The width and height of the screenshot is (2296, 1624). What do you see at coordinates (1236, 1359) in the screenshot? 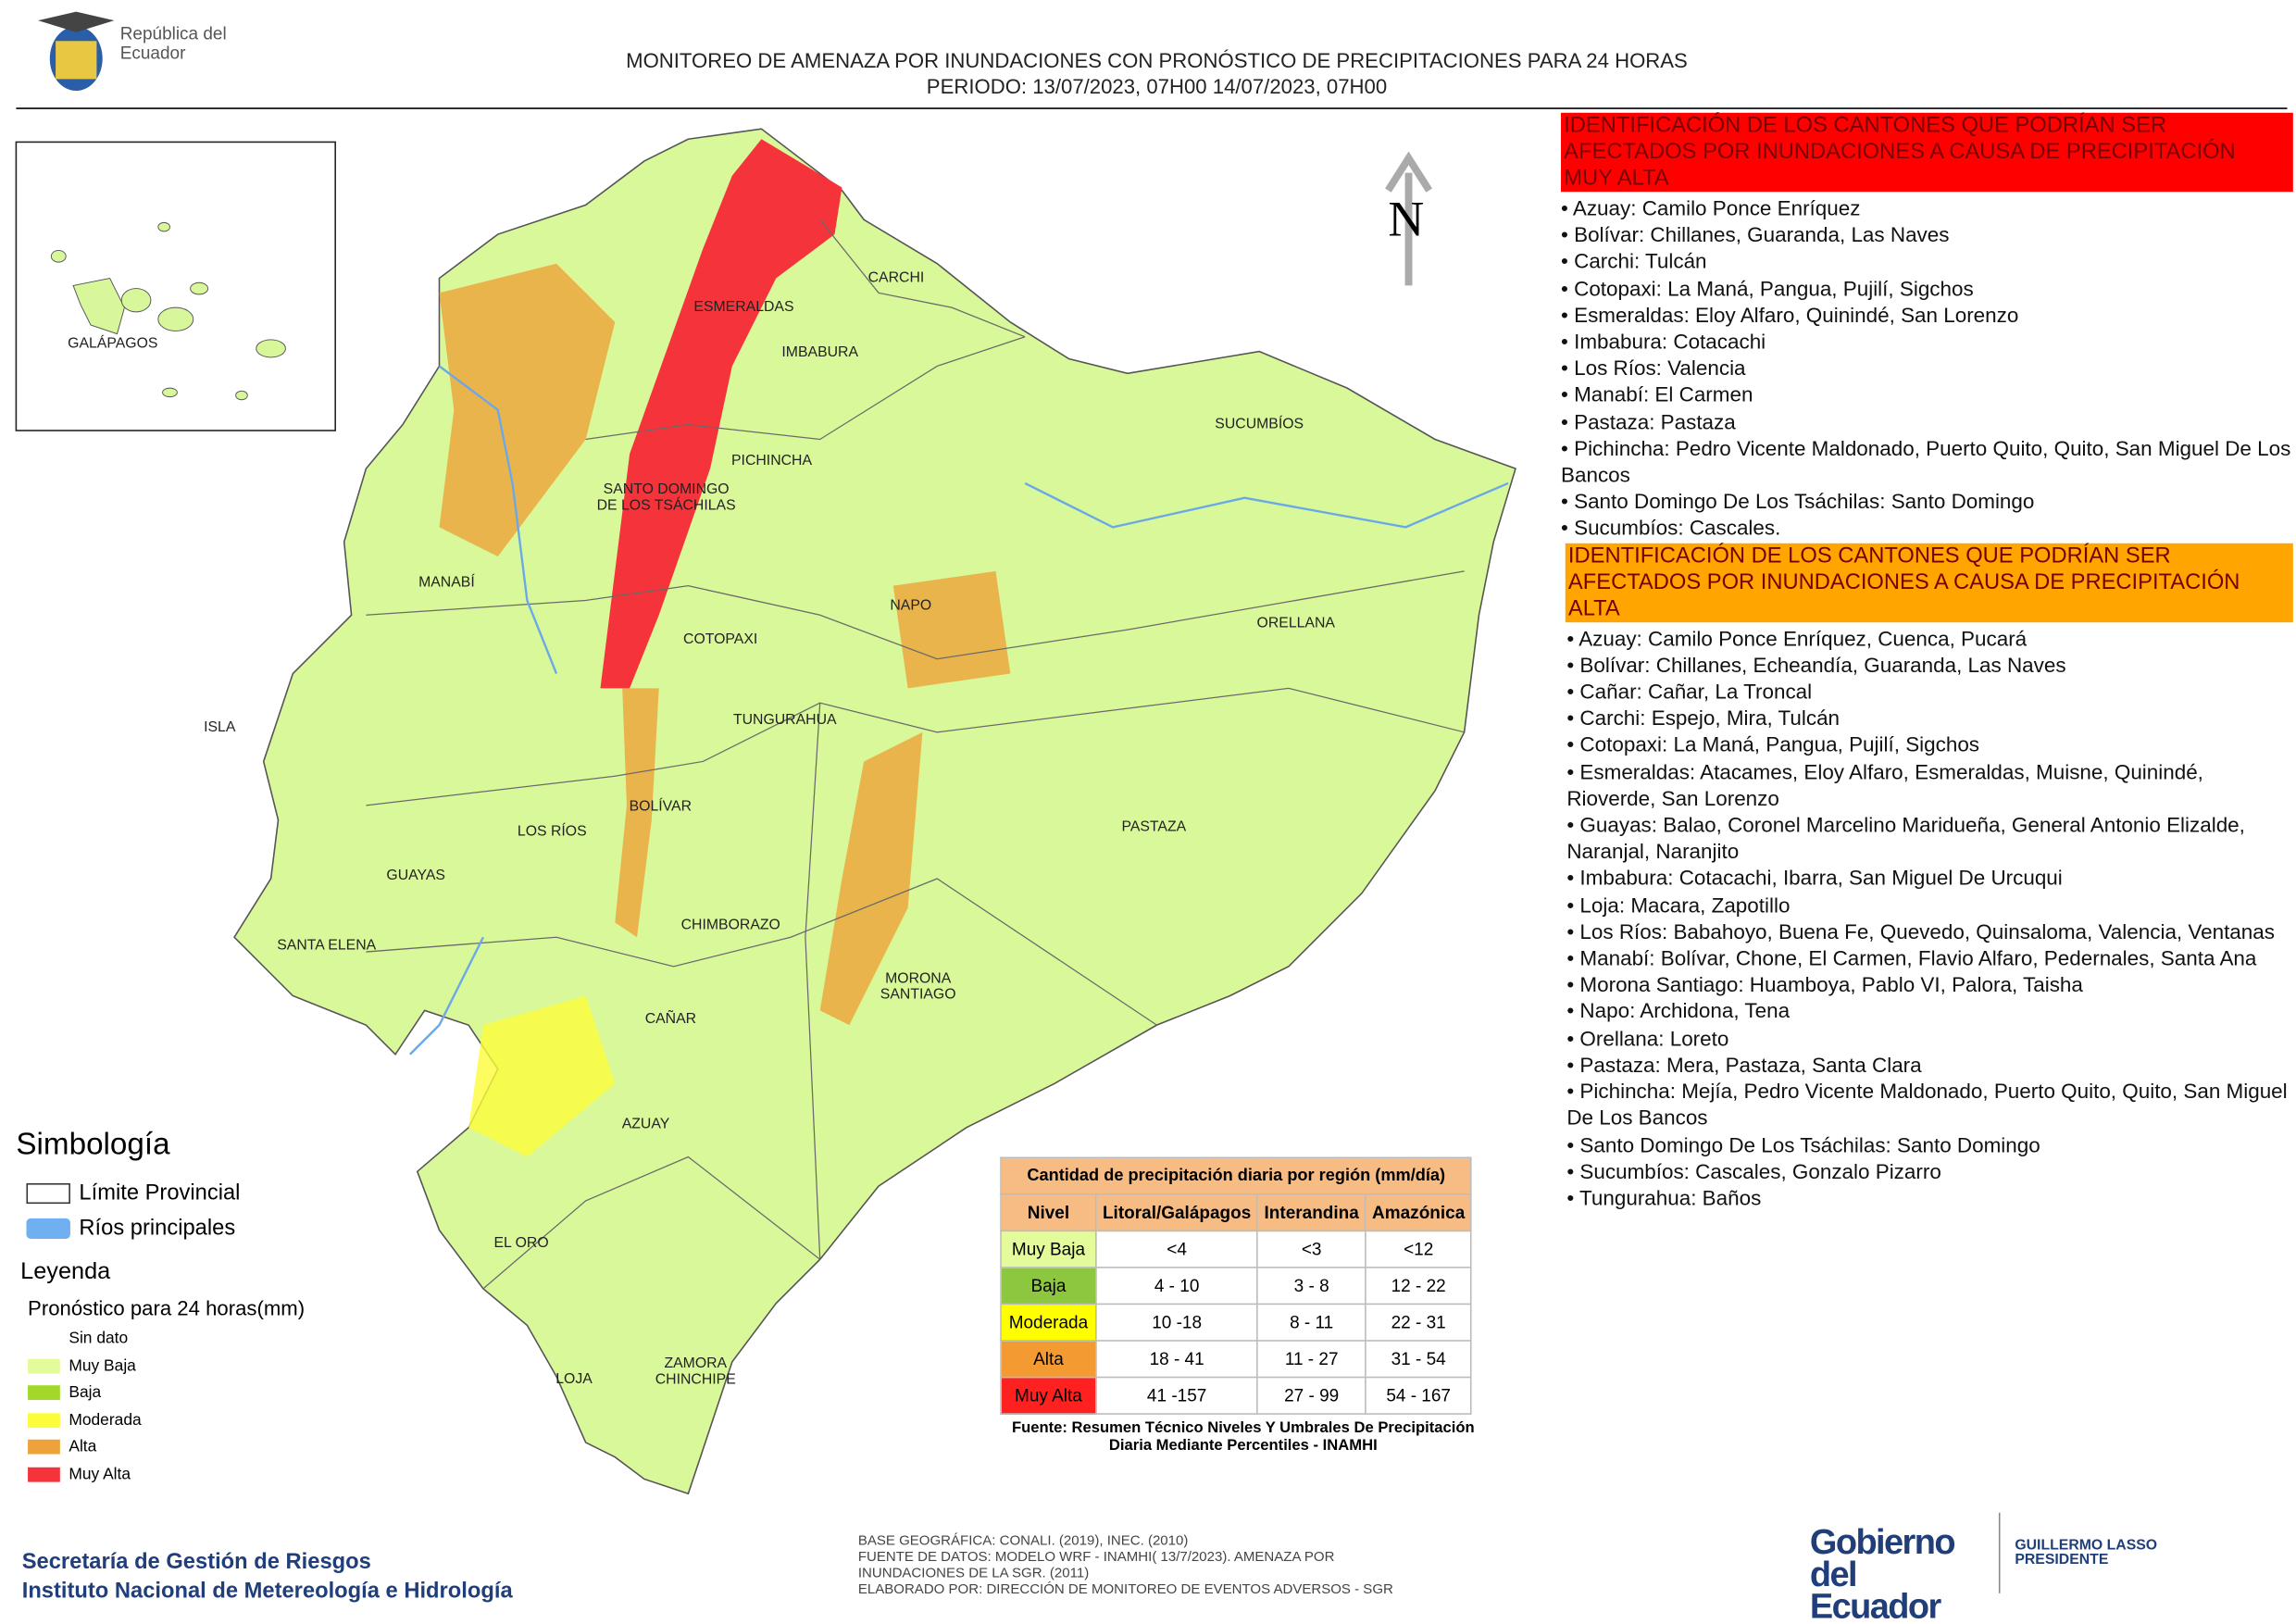
I see `table-row: Alta 18 - 41 11 - 27 31 - 54` at bounding box center [1236, 1359].